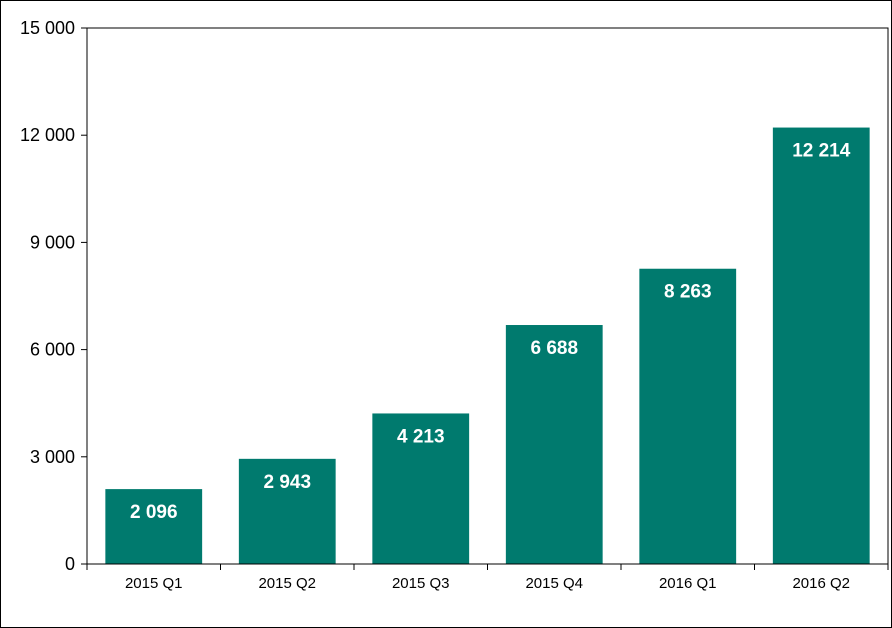 The width and height of the screenshot is (892, 628). What do you see at coordinates (52, 242) in the screenshot?
I see `y-tick-label: 9 000` at bounding box center [52, 242].